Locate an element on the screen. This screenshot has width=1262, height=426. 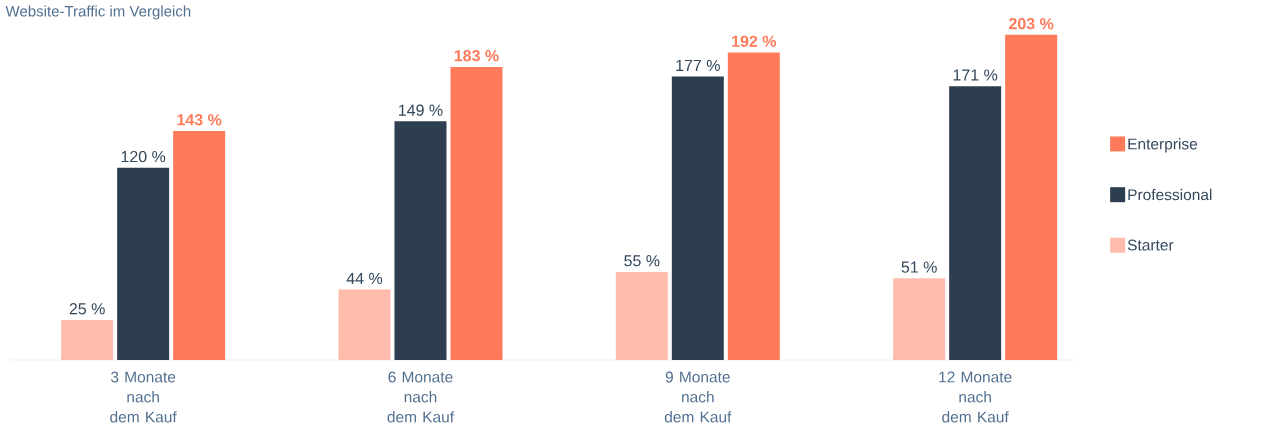
x-tick-label: 3 Monate nach dem Kauf is located at coordinates (143, 397).